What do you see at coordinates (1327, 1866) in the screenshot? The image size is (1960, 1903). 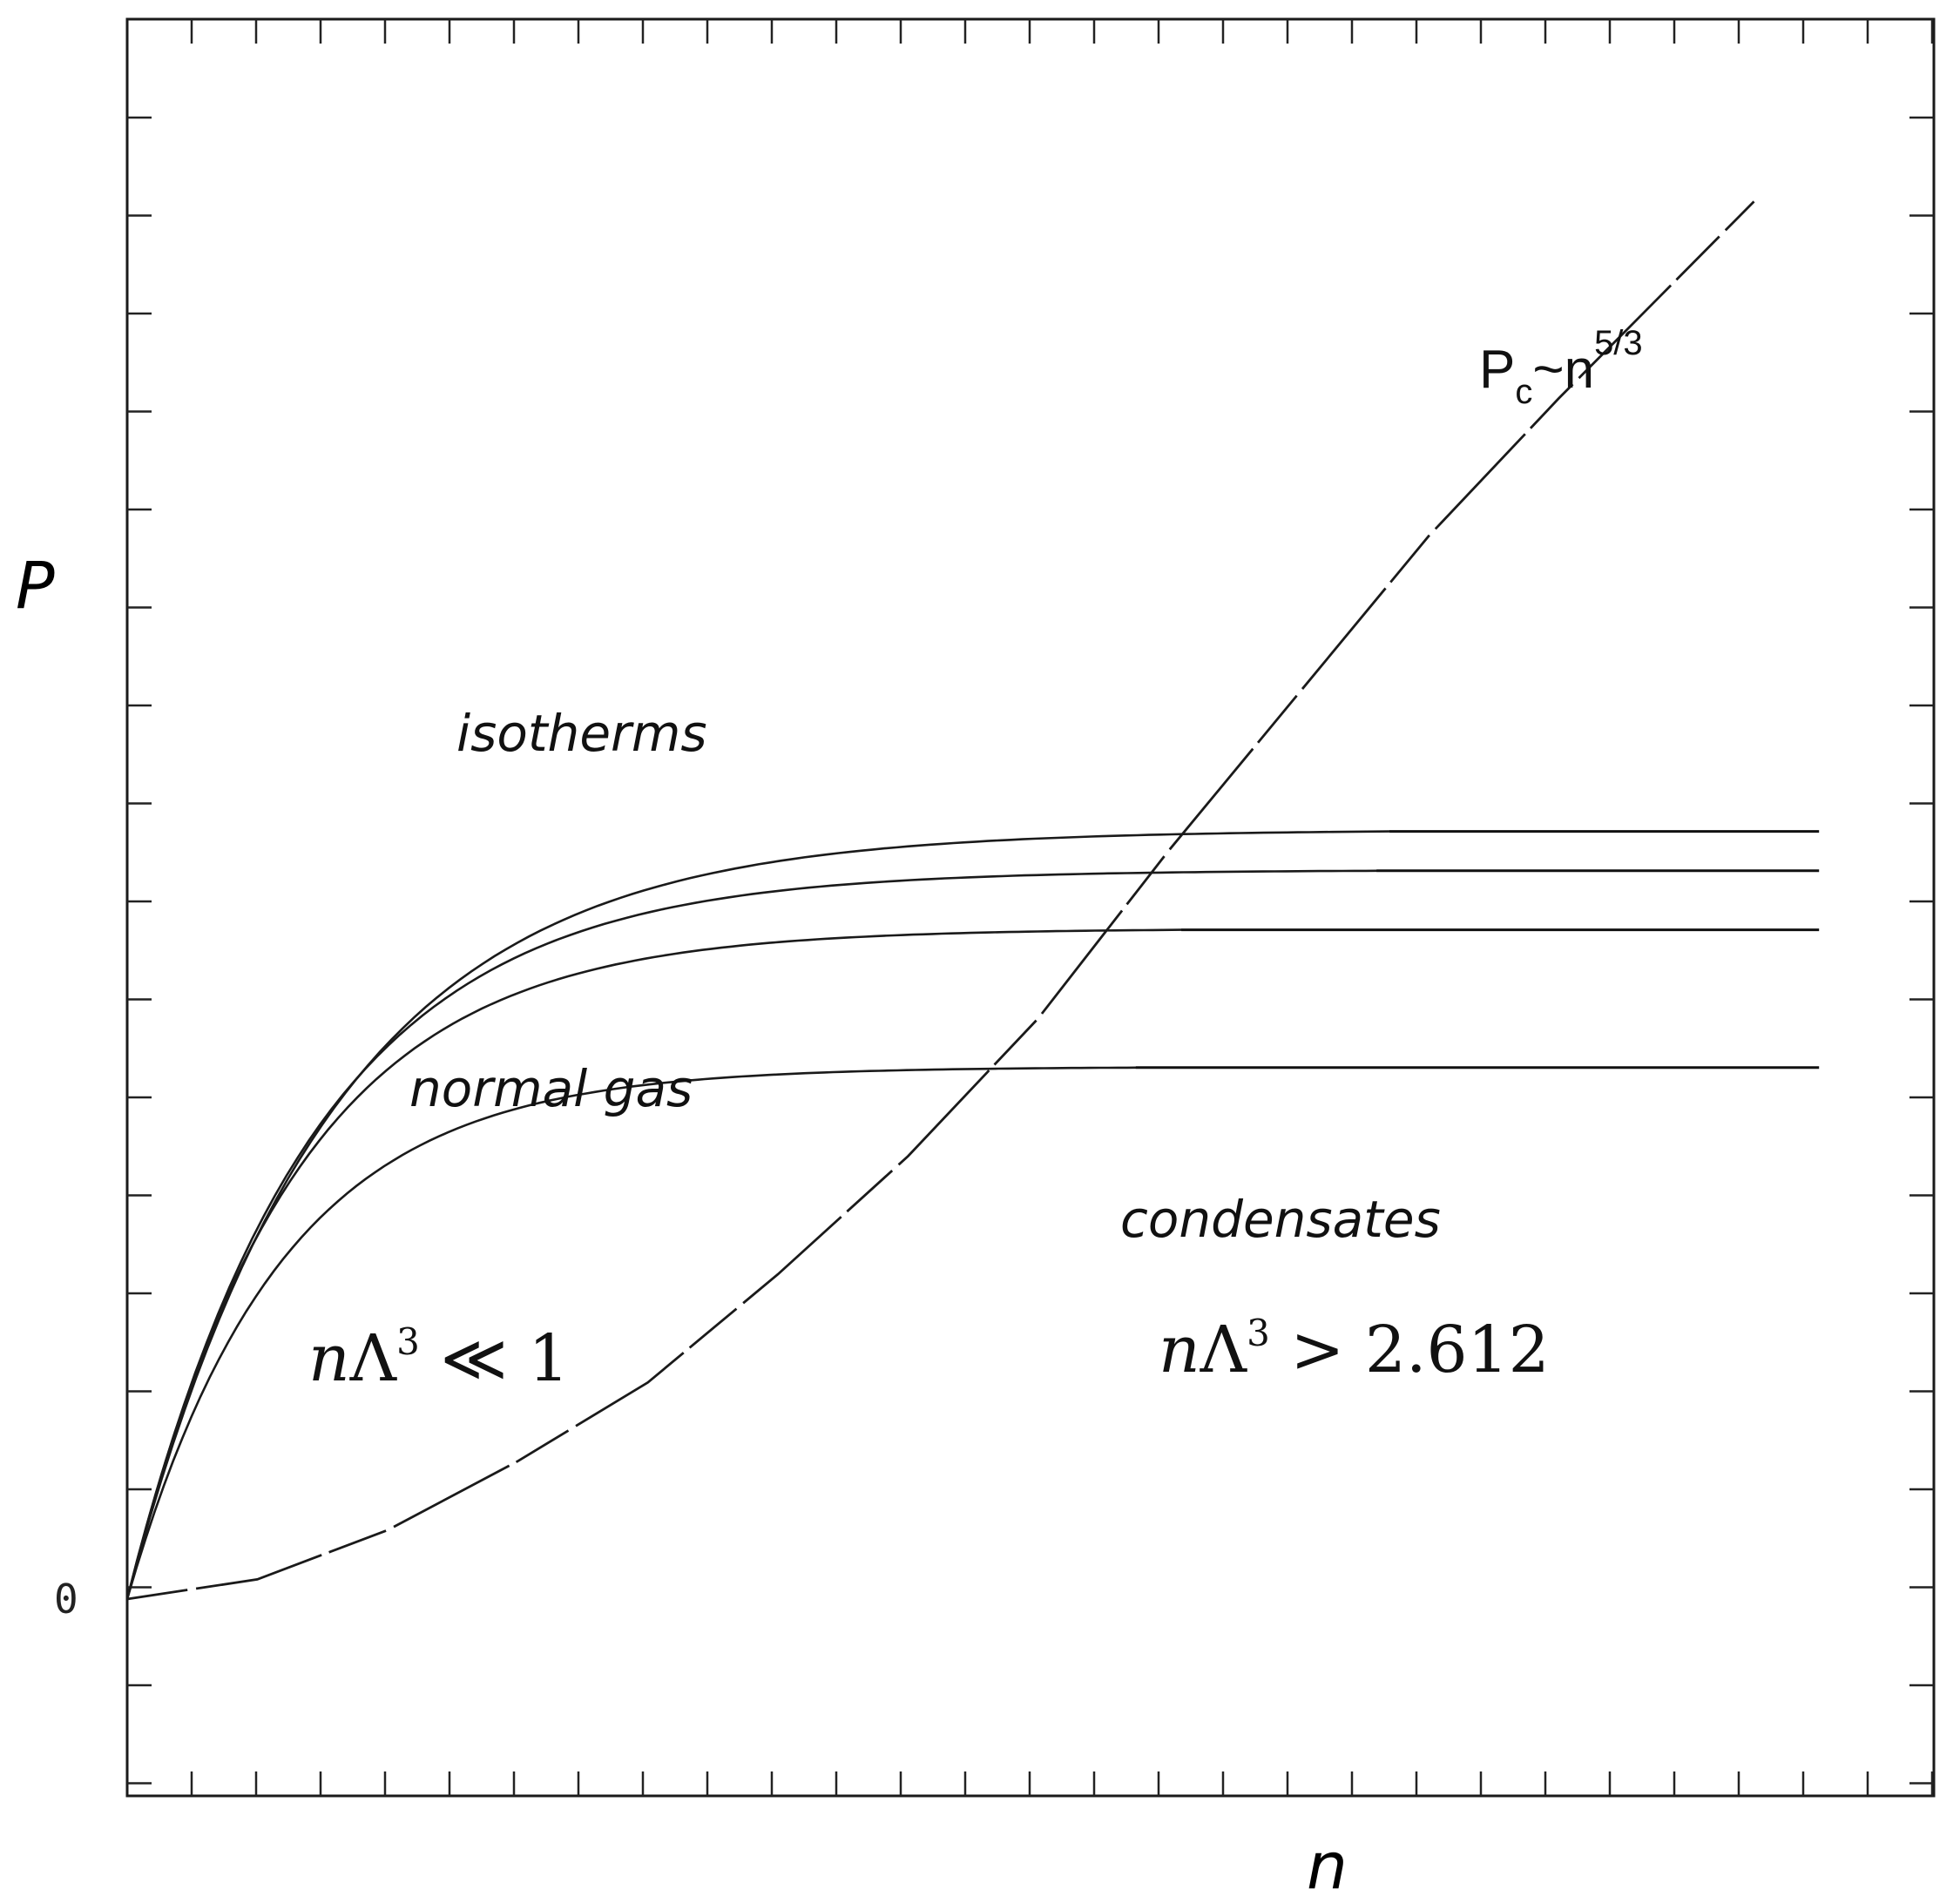 I see `x-axis-label: n` at bounding box center [1327, 1866].